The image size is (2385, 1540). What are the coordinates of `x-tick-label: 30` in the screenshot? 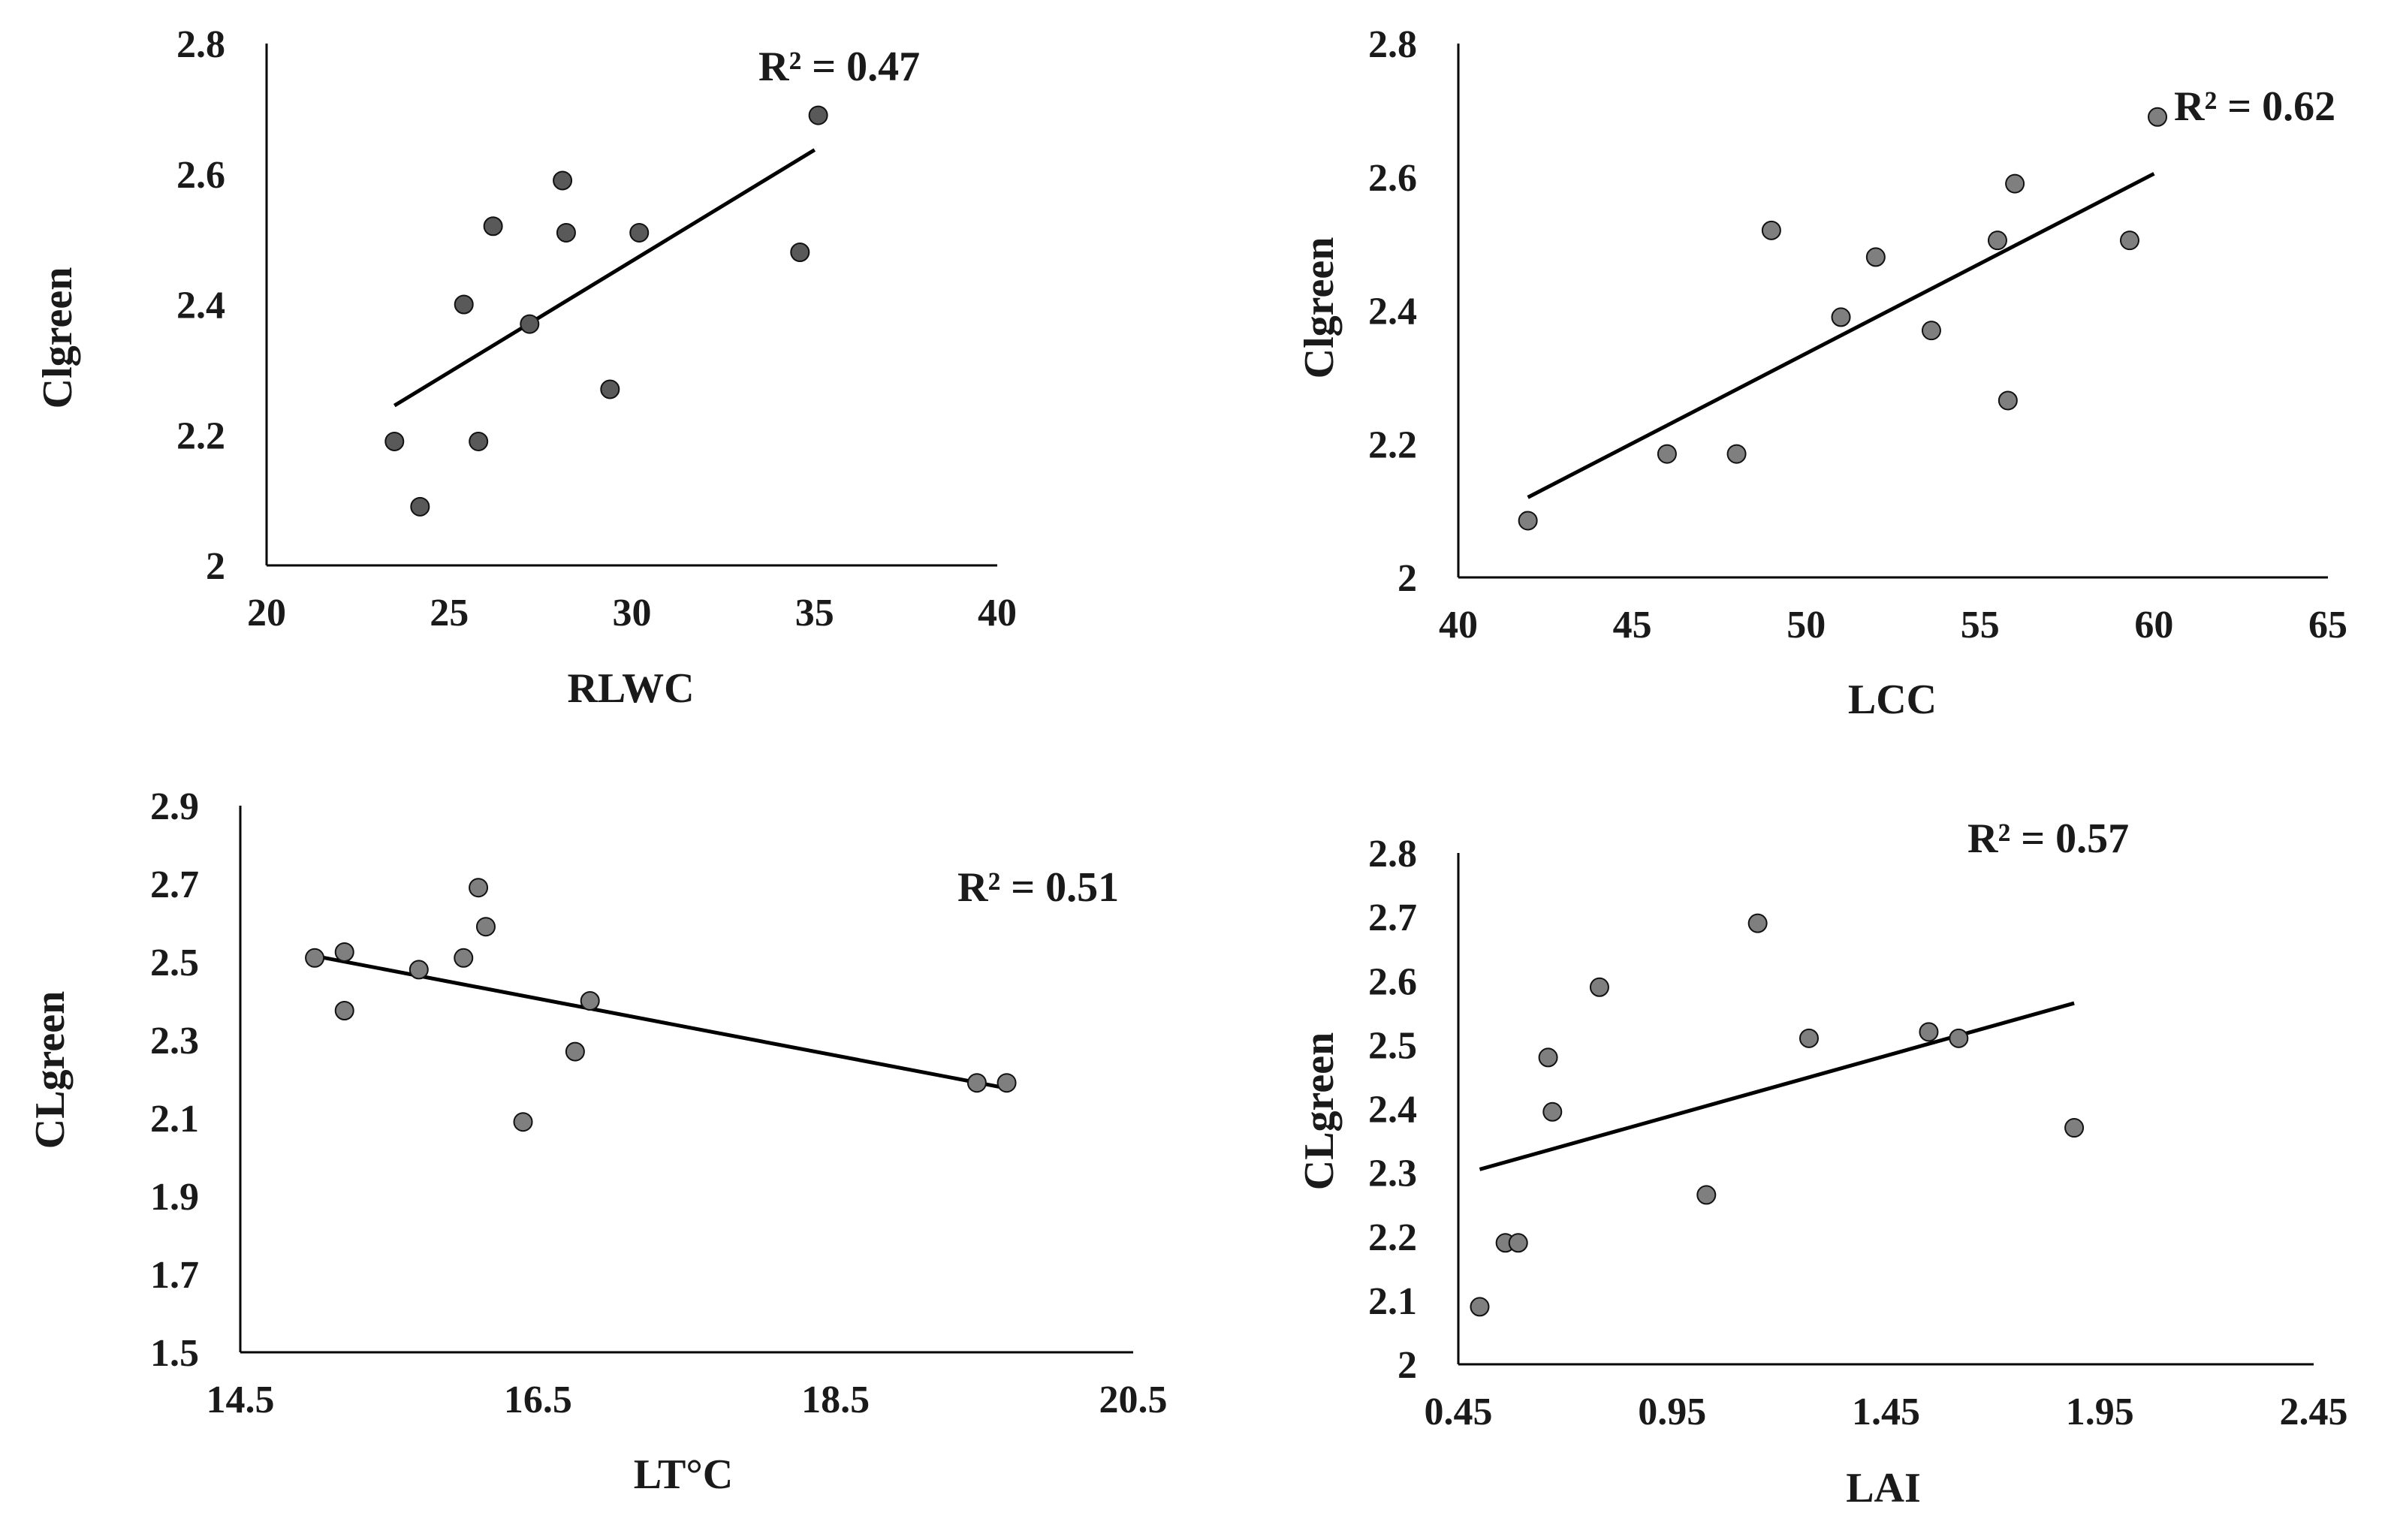 It's located at (632, 613).